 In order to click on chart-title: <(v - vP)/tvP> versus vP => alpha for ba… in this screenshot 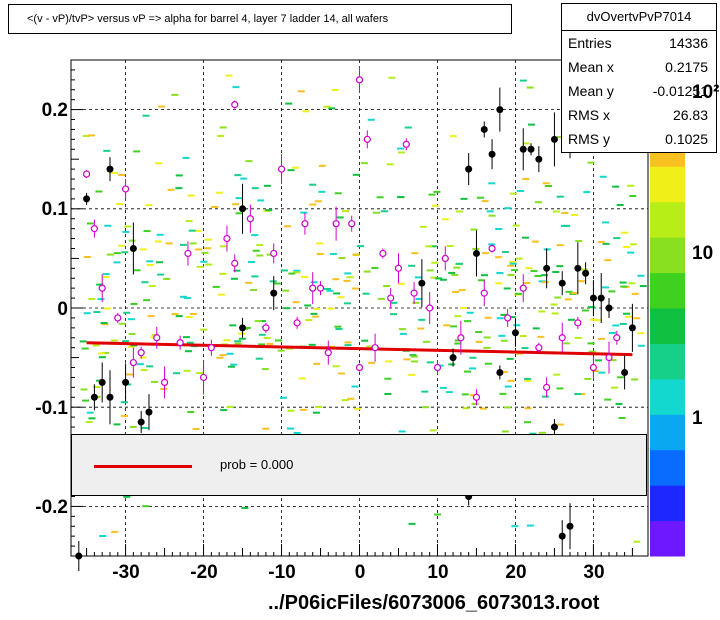, I will do `click(260, 19)`.